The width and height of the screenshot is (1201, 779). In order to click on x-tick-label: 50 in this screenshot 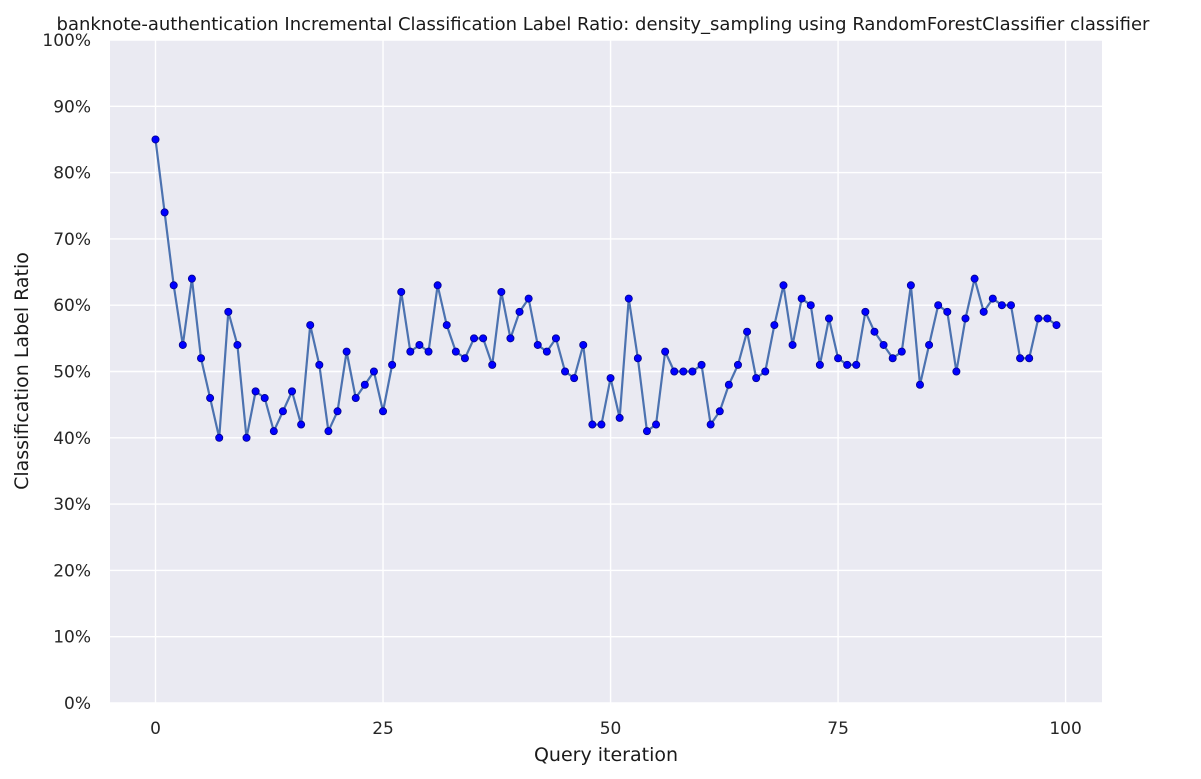, I will do `click(611, 729)`.